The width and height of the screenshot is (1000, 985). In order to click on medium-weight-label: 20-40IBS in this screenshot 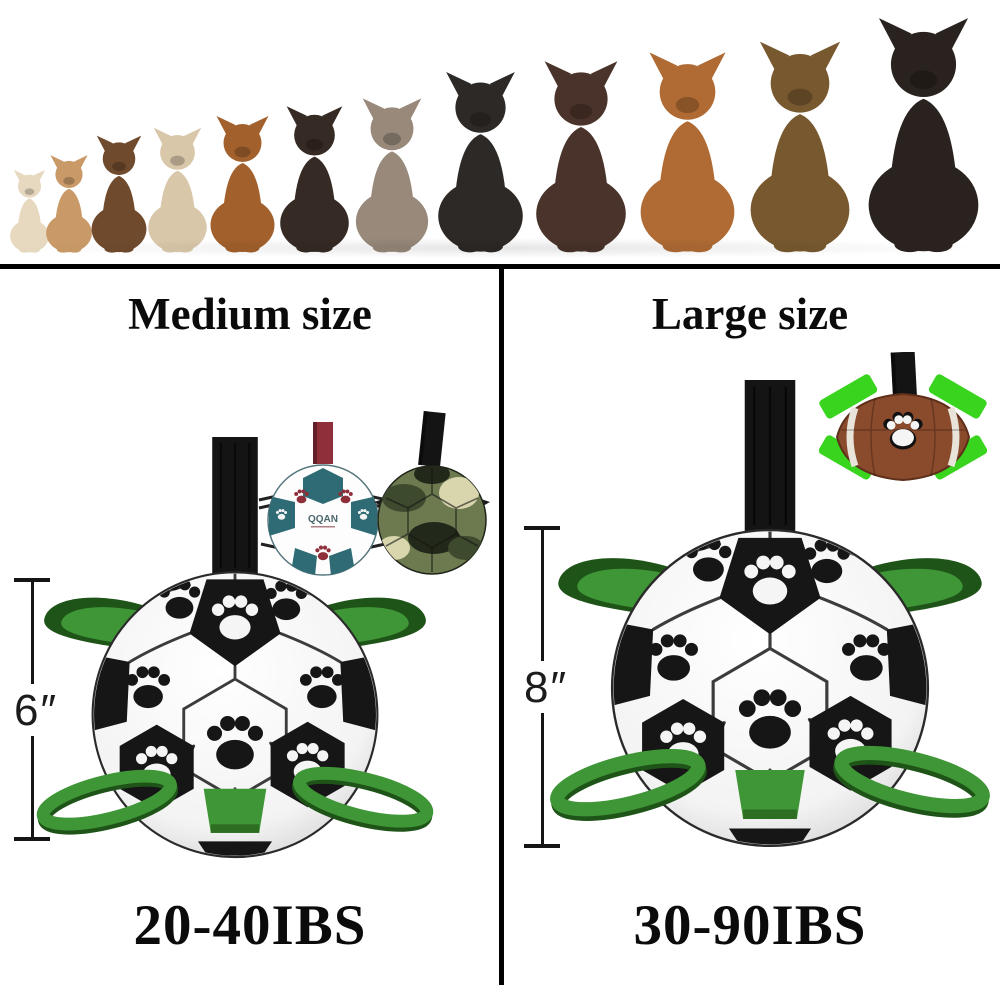, I will do `click(250, 925)`.